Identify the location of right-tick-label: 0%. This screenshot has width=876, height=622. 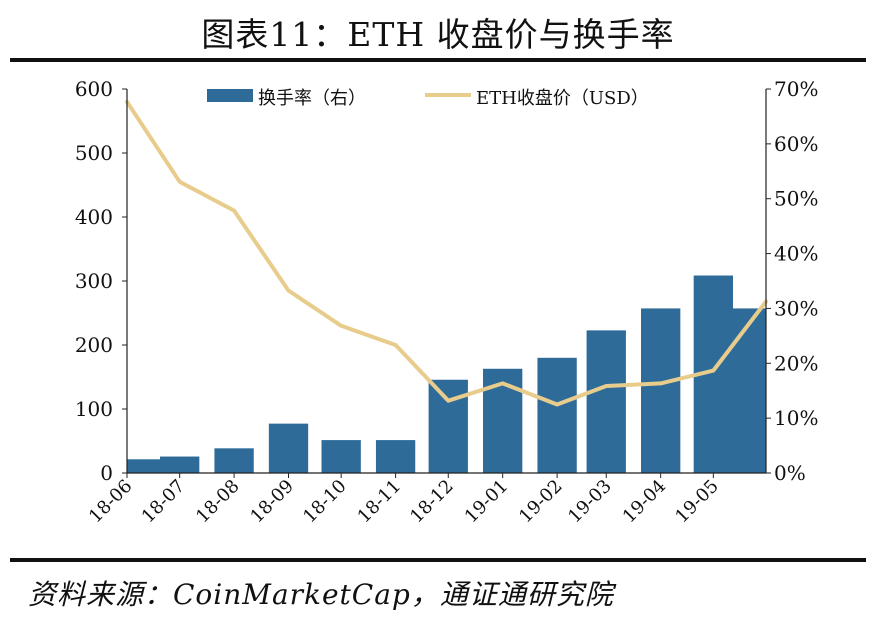
(790, 473).